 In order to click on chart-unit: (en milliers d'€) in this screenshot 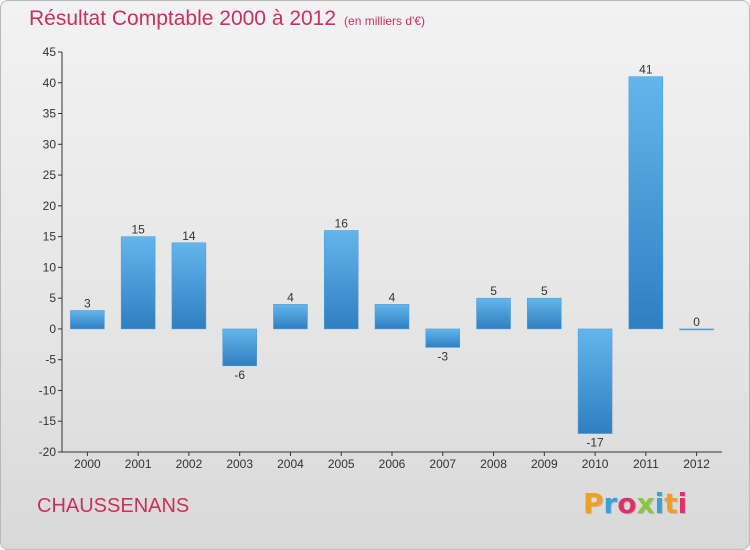, I will do `click(385, 21)`.